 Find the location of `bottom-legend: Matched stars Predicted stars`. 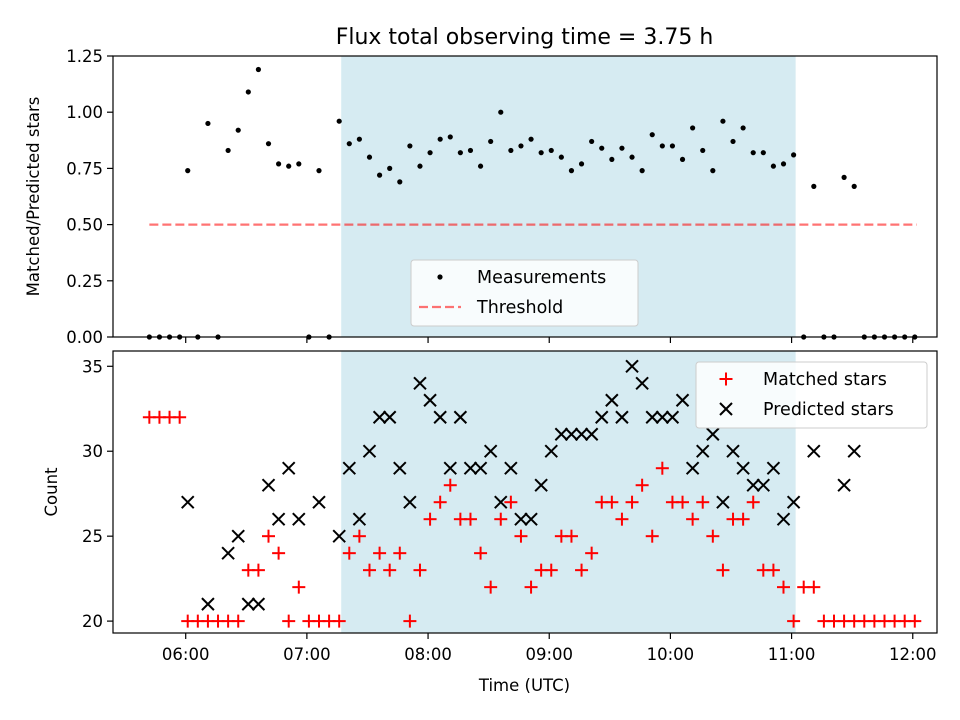

bottom-legend: Matched stars Predicted stars is located at coordinates (811, 395).